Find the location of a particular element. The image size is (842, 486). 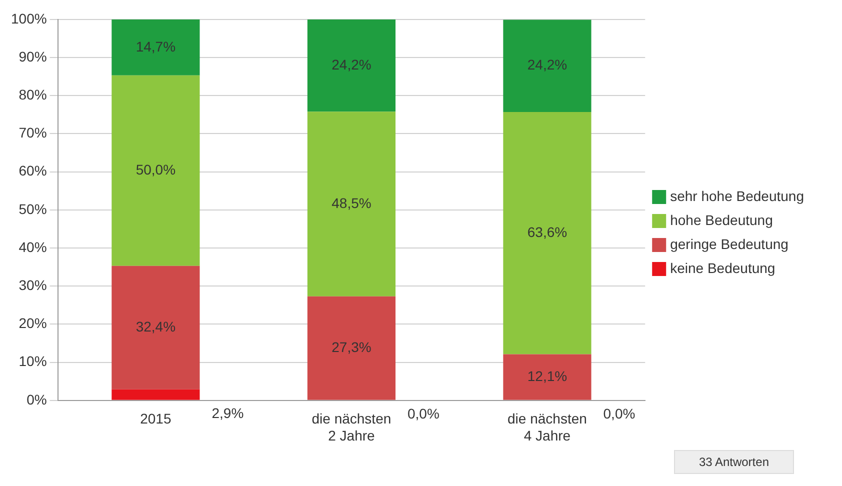

x-tick-label: die nächsten 2 Jahre is located at coordinates (352, 427).